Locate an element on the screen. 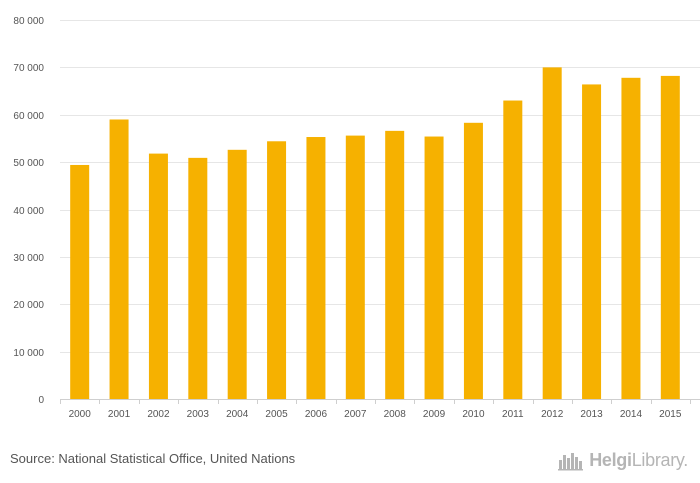 This screenshot has height=483, width=700. x-tick-label-2001: 2001 is located at coordinates (119, 414).